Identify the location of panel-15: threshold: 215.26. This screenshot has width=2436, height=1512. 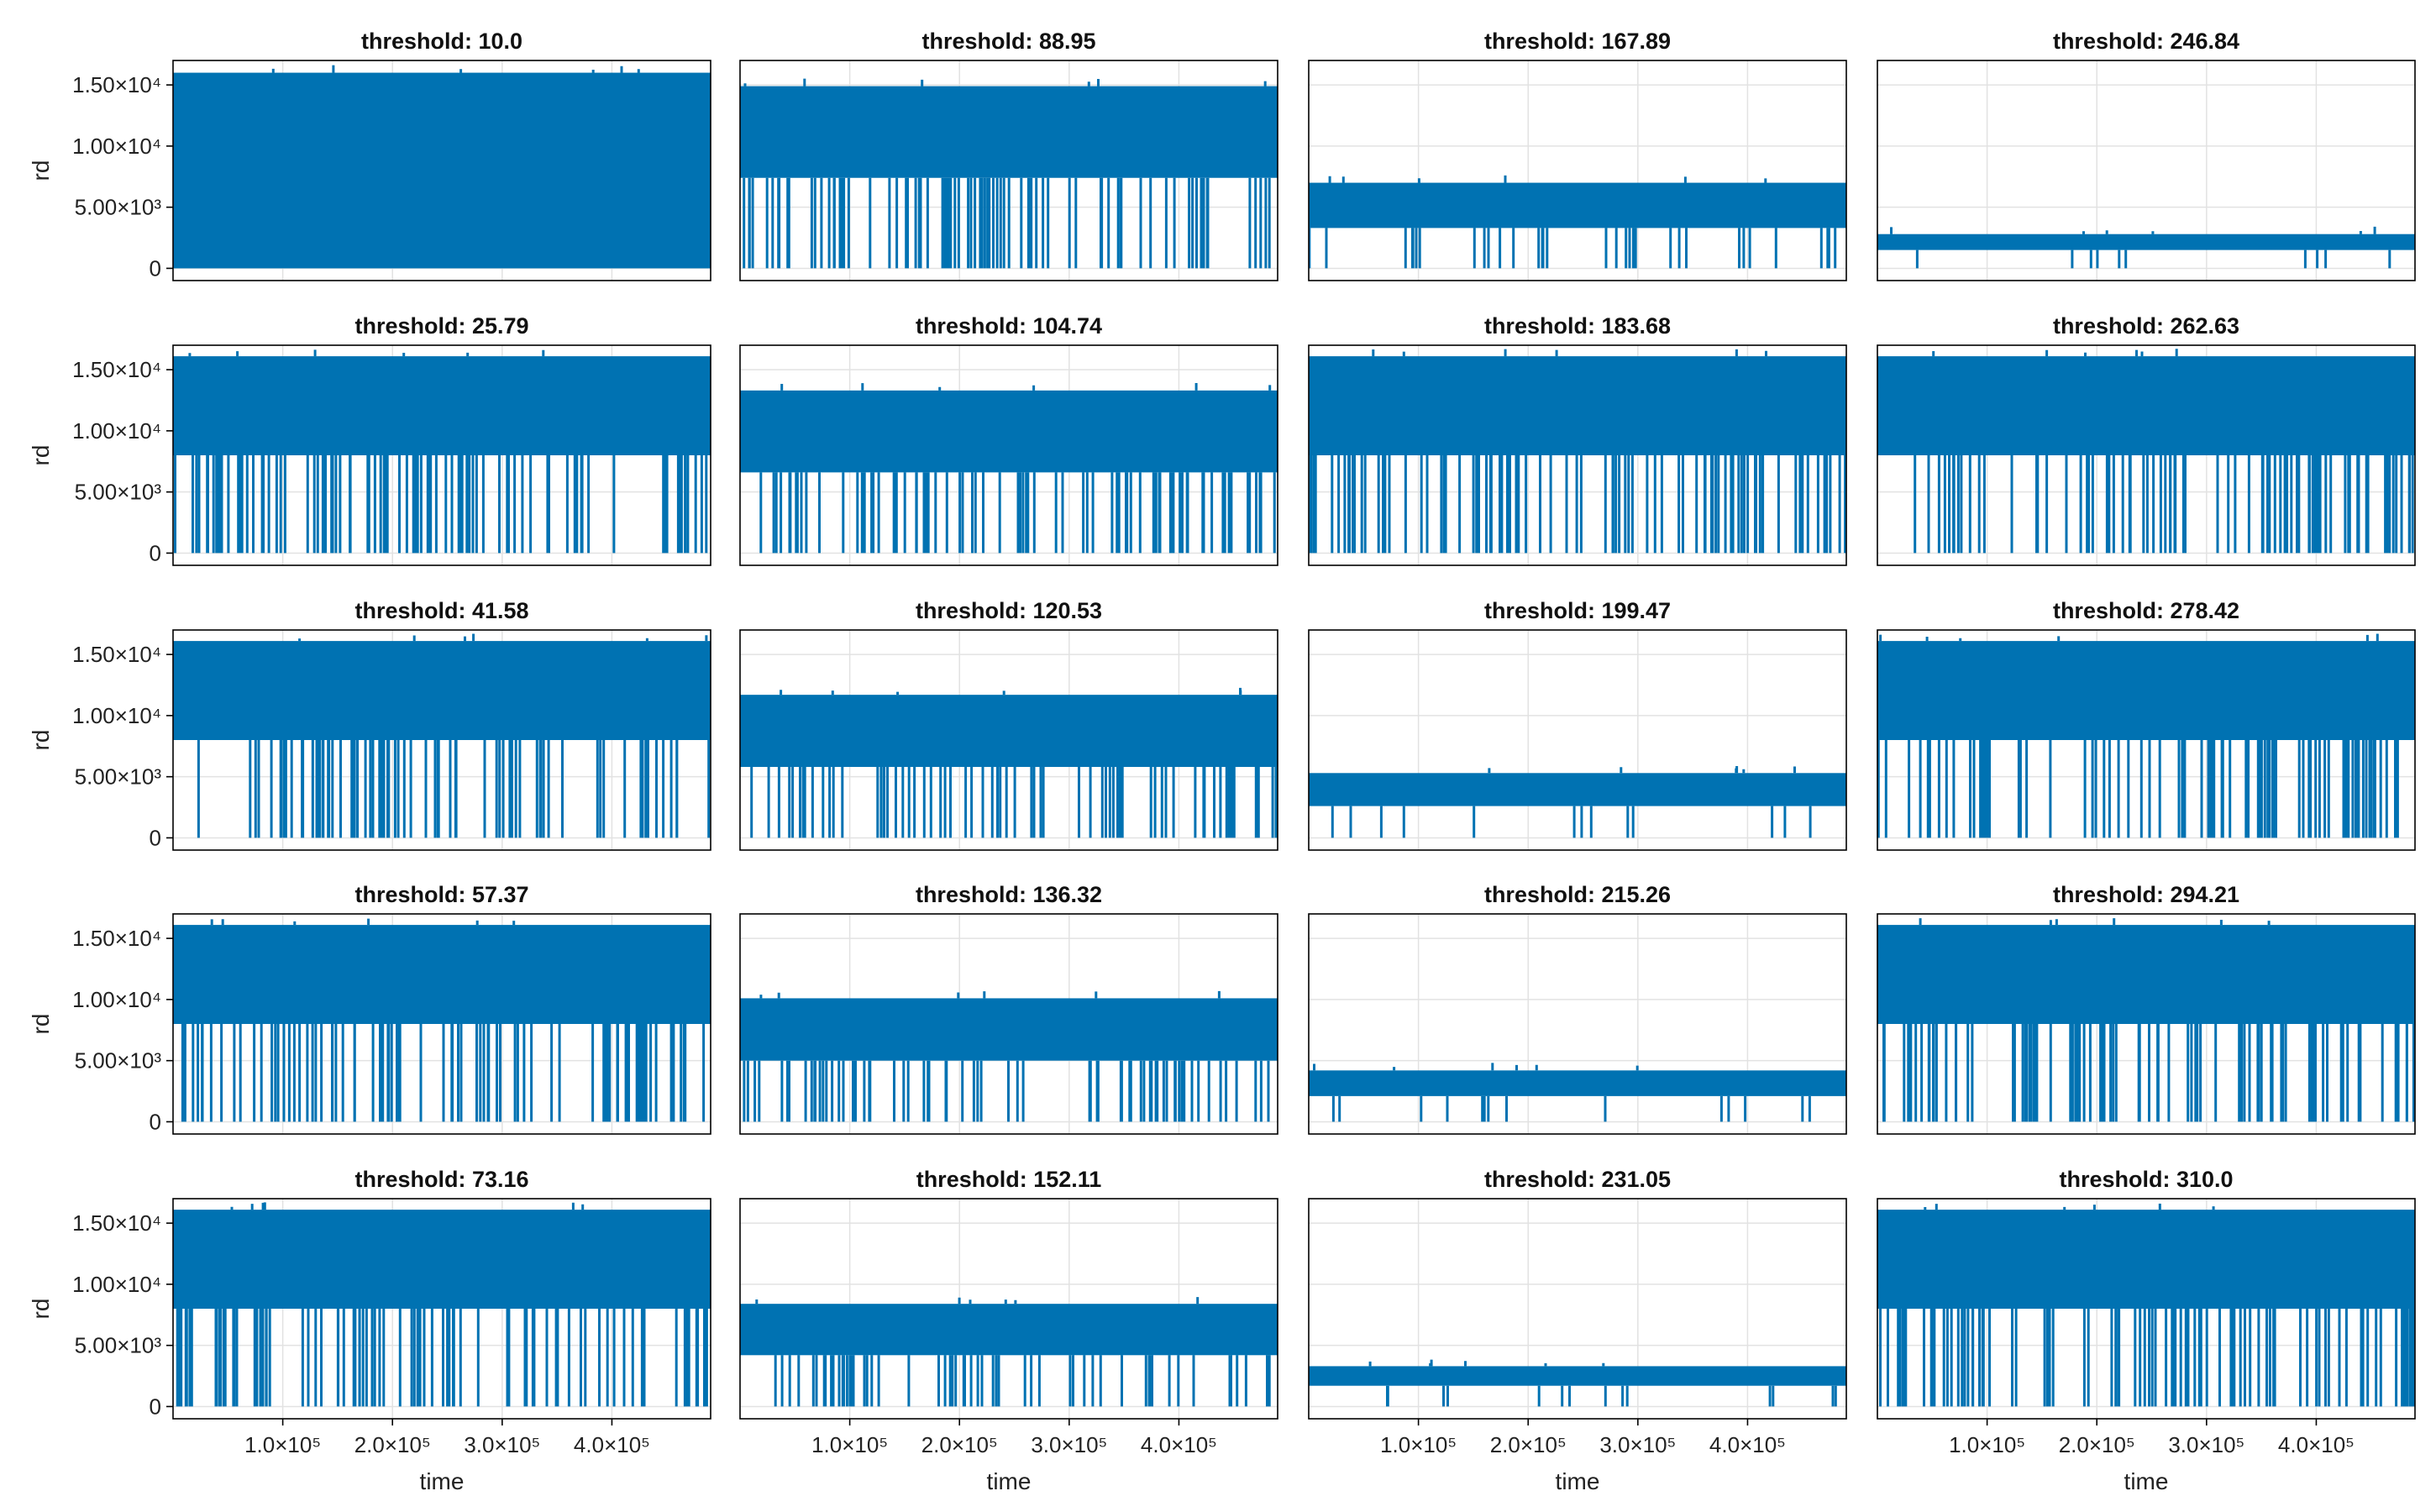
(1577, 1008).